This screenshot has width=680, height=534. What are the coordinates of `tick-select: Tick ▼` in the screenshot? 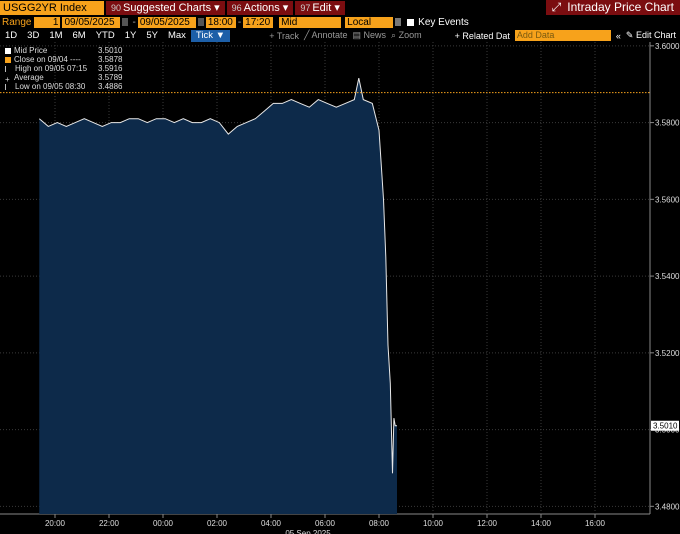 It's located at (210, 35).